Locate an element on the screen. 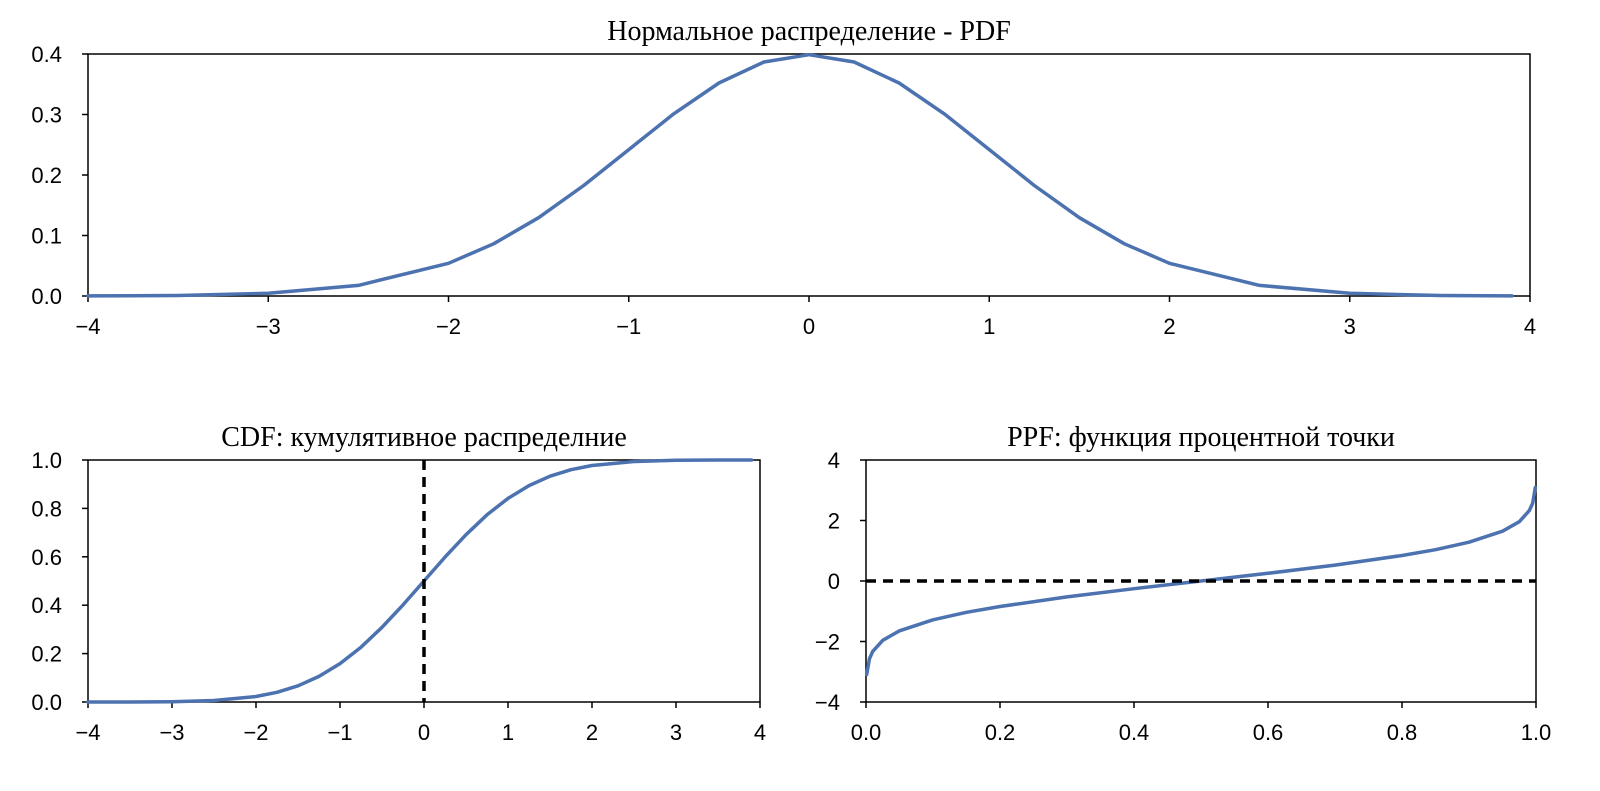 The height and width of the screenshot is (791, 1600). ppf-x-tick-label: 0.6 is located at coordinates (1268, 732).